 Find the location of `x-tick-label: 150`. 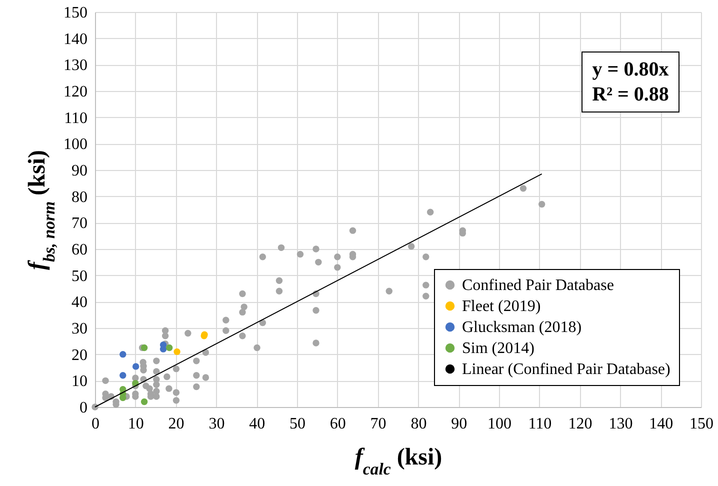

x-tick-label: 150 is located at coordinates (702, 424).